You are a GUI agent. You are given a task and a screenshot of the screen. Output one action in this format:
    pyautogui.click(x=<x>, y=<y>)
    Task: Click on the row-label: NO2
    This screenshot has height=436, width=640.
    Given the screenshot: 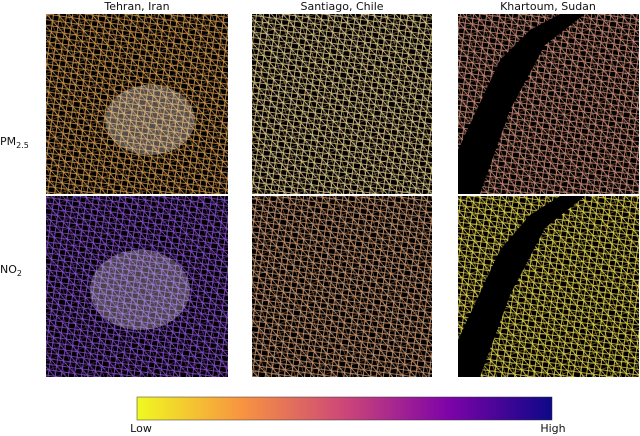 What is the action you would take?
    pyautogui.click(x=11, y=270)
    